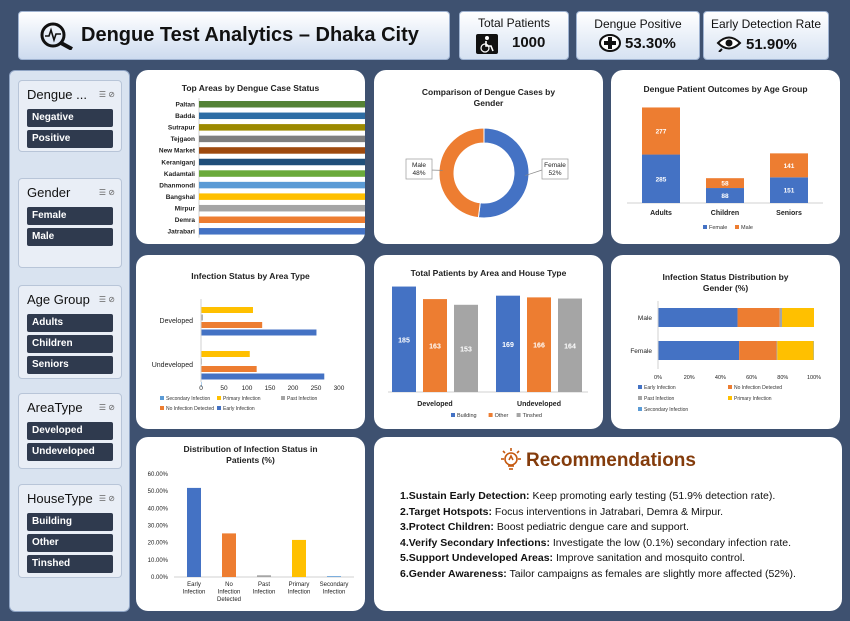  I want to click on slicer-item-children: Children, so click(70, 344).